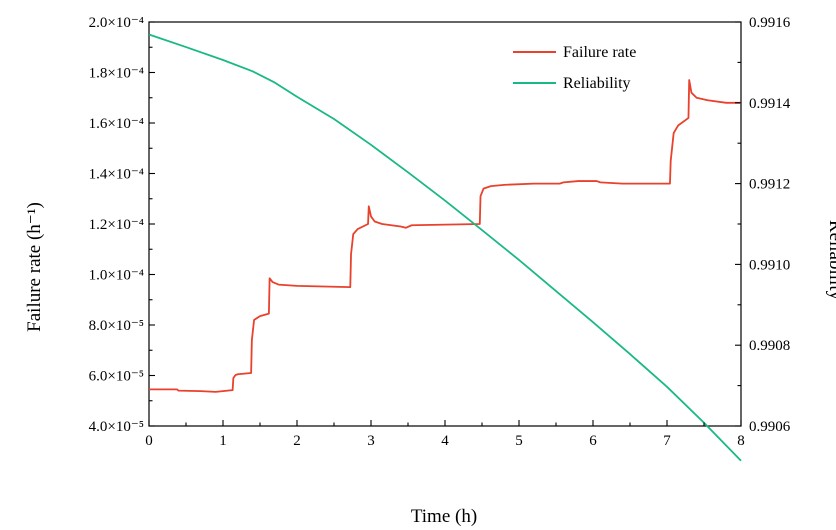  I want to click on right-y-tick-label: 0.9908, so click(769, 346).